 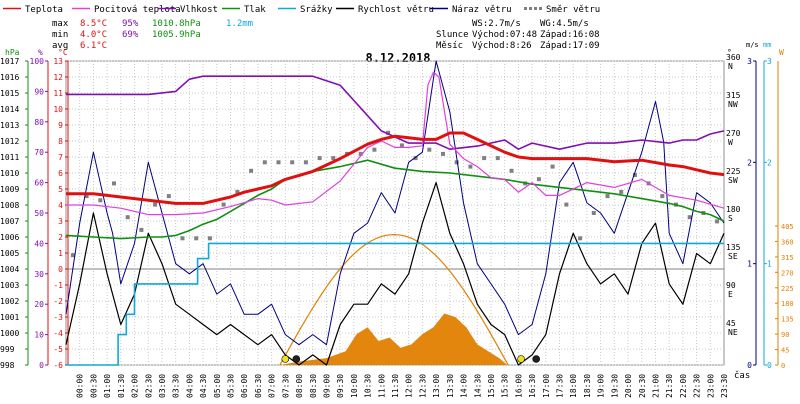 What do you see at coordinates (9, 173) in the screenshot?
I see `hpa-tick-label: 1010` at bounding box center [9, 173].